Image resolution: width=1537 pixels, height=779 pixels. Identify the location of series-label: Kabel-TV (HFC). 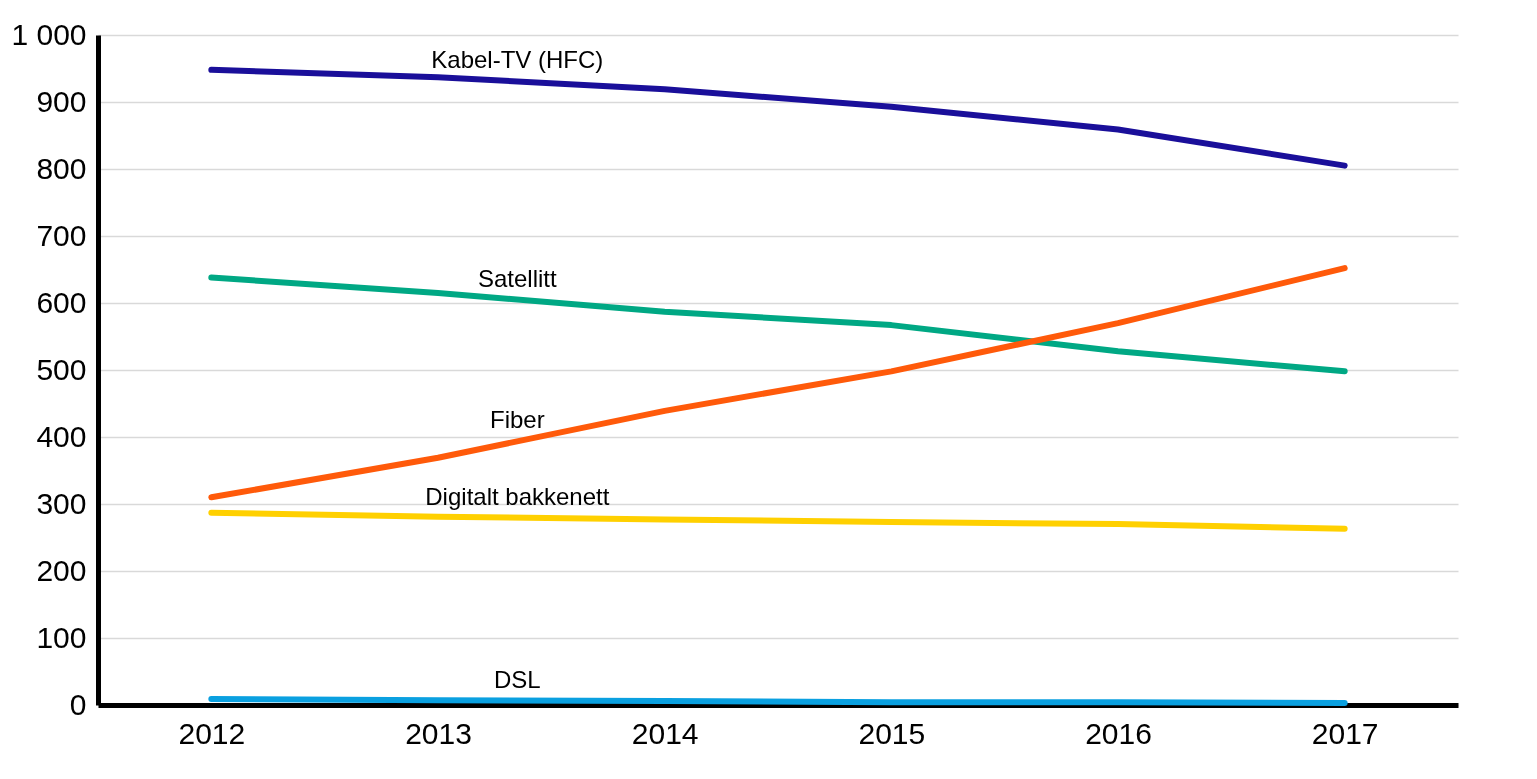
(517, 60).